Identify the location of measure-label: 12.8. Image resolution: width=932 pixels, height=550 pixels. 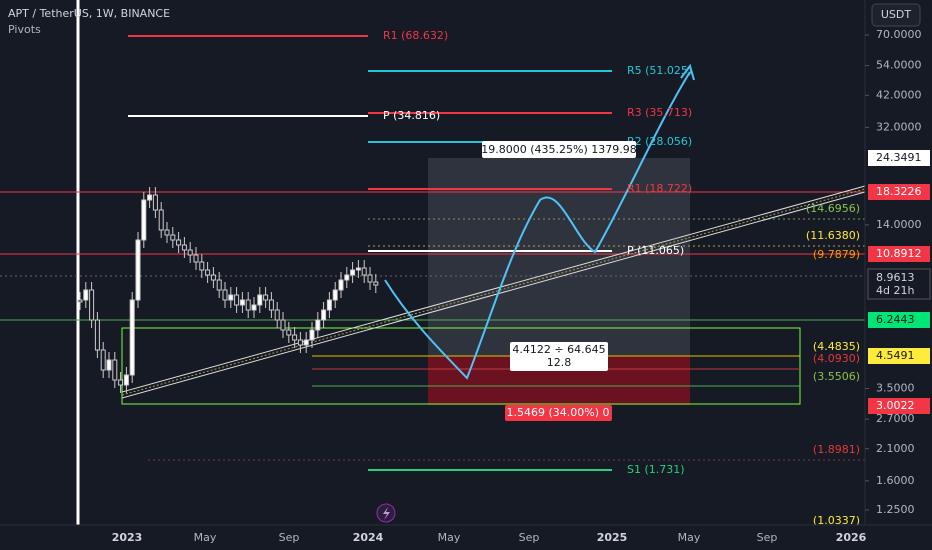
(559, 362).